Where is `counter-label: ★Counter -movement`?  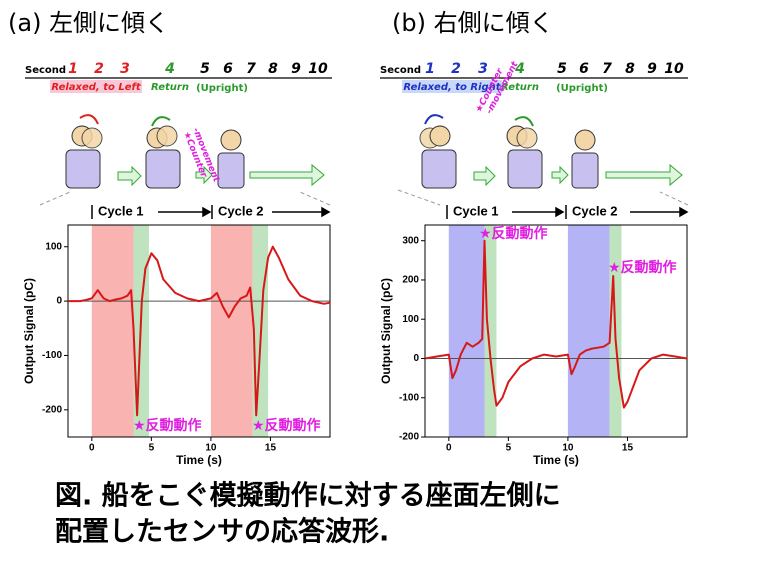
counter-label: ★Counter -movement is located at coordinates (201, 156).